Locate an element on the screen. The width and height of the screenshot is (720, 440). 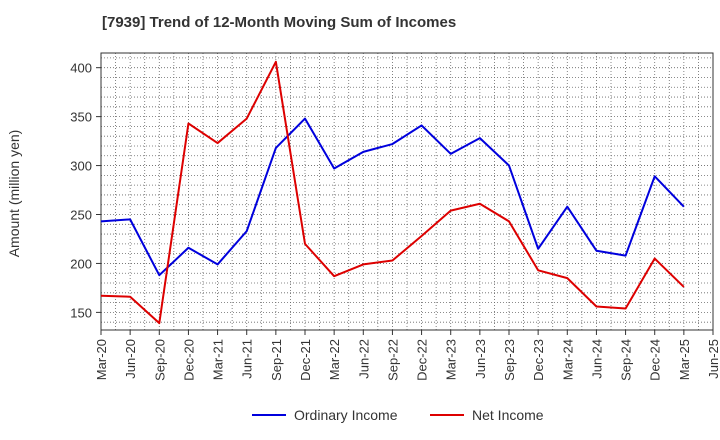
x-tick-label: Mar-22 is located at coordinates (334, 359).